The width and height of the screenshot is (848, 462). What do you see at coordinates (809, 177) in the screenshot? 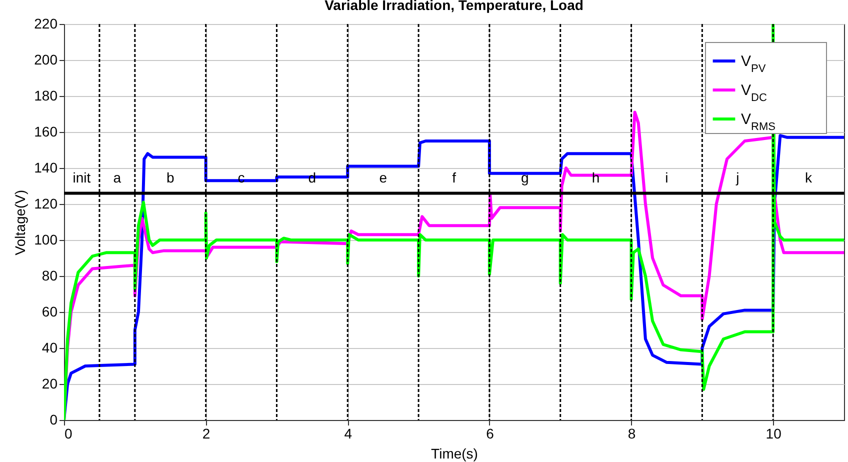
I see `annotation: k` at bounding box center [809, 177].